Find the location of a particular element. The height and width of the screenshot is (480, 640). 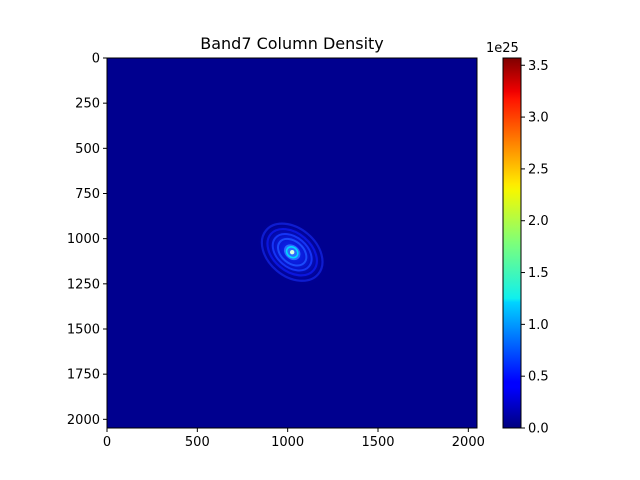

y-tick-label: 1750 is located at coordinates (83, 375).